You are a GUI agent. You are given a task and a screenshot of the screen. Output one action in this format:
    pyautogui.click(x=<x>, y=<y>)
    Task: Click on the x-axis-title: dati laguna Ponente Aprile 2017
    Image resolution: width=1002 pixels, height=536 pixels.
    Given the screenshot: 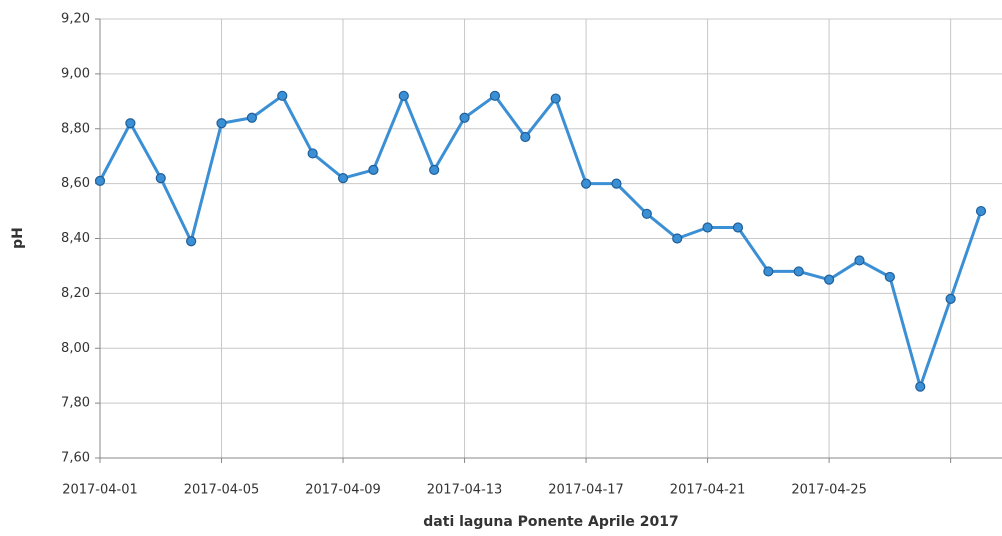 What is the action you would take?
    pyautogui.click(x=550, y=522)
    